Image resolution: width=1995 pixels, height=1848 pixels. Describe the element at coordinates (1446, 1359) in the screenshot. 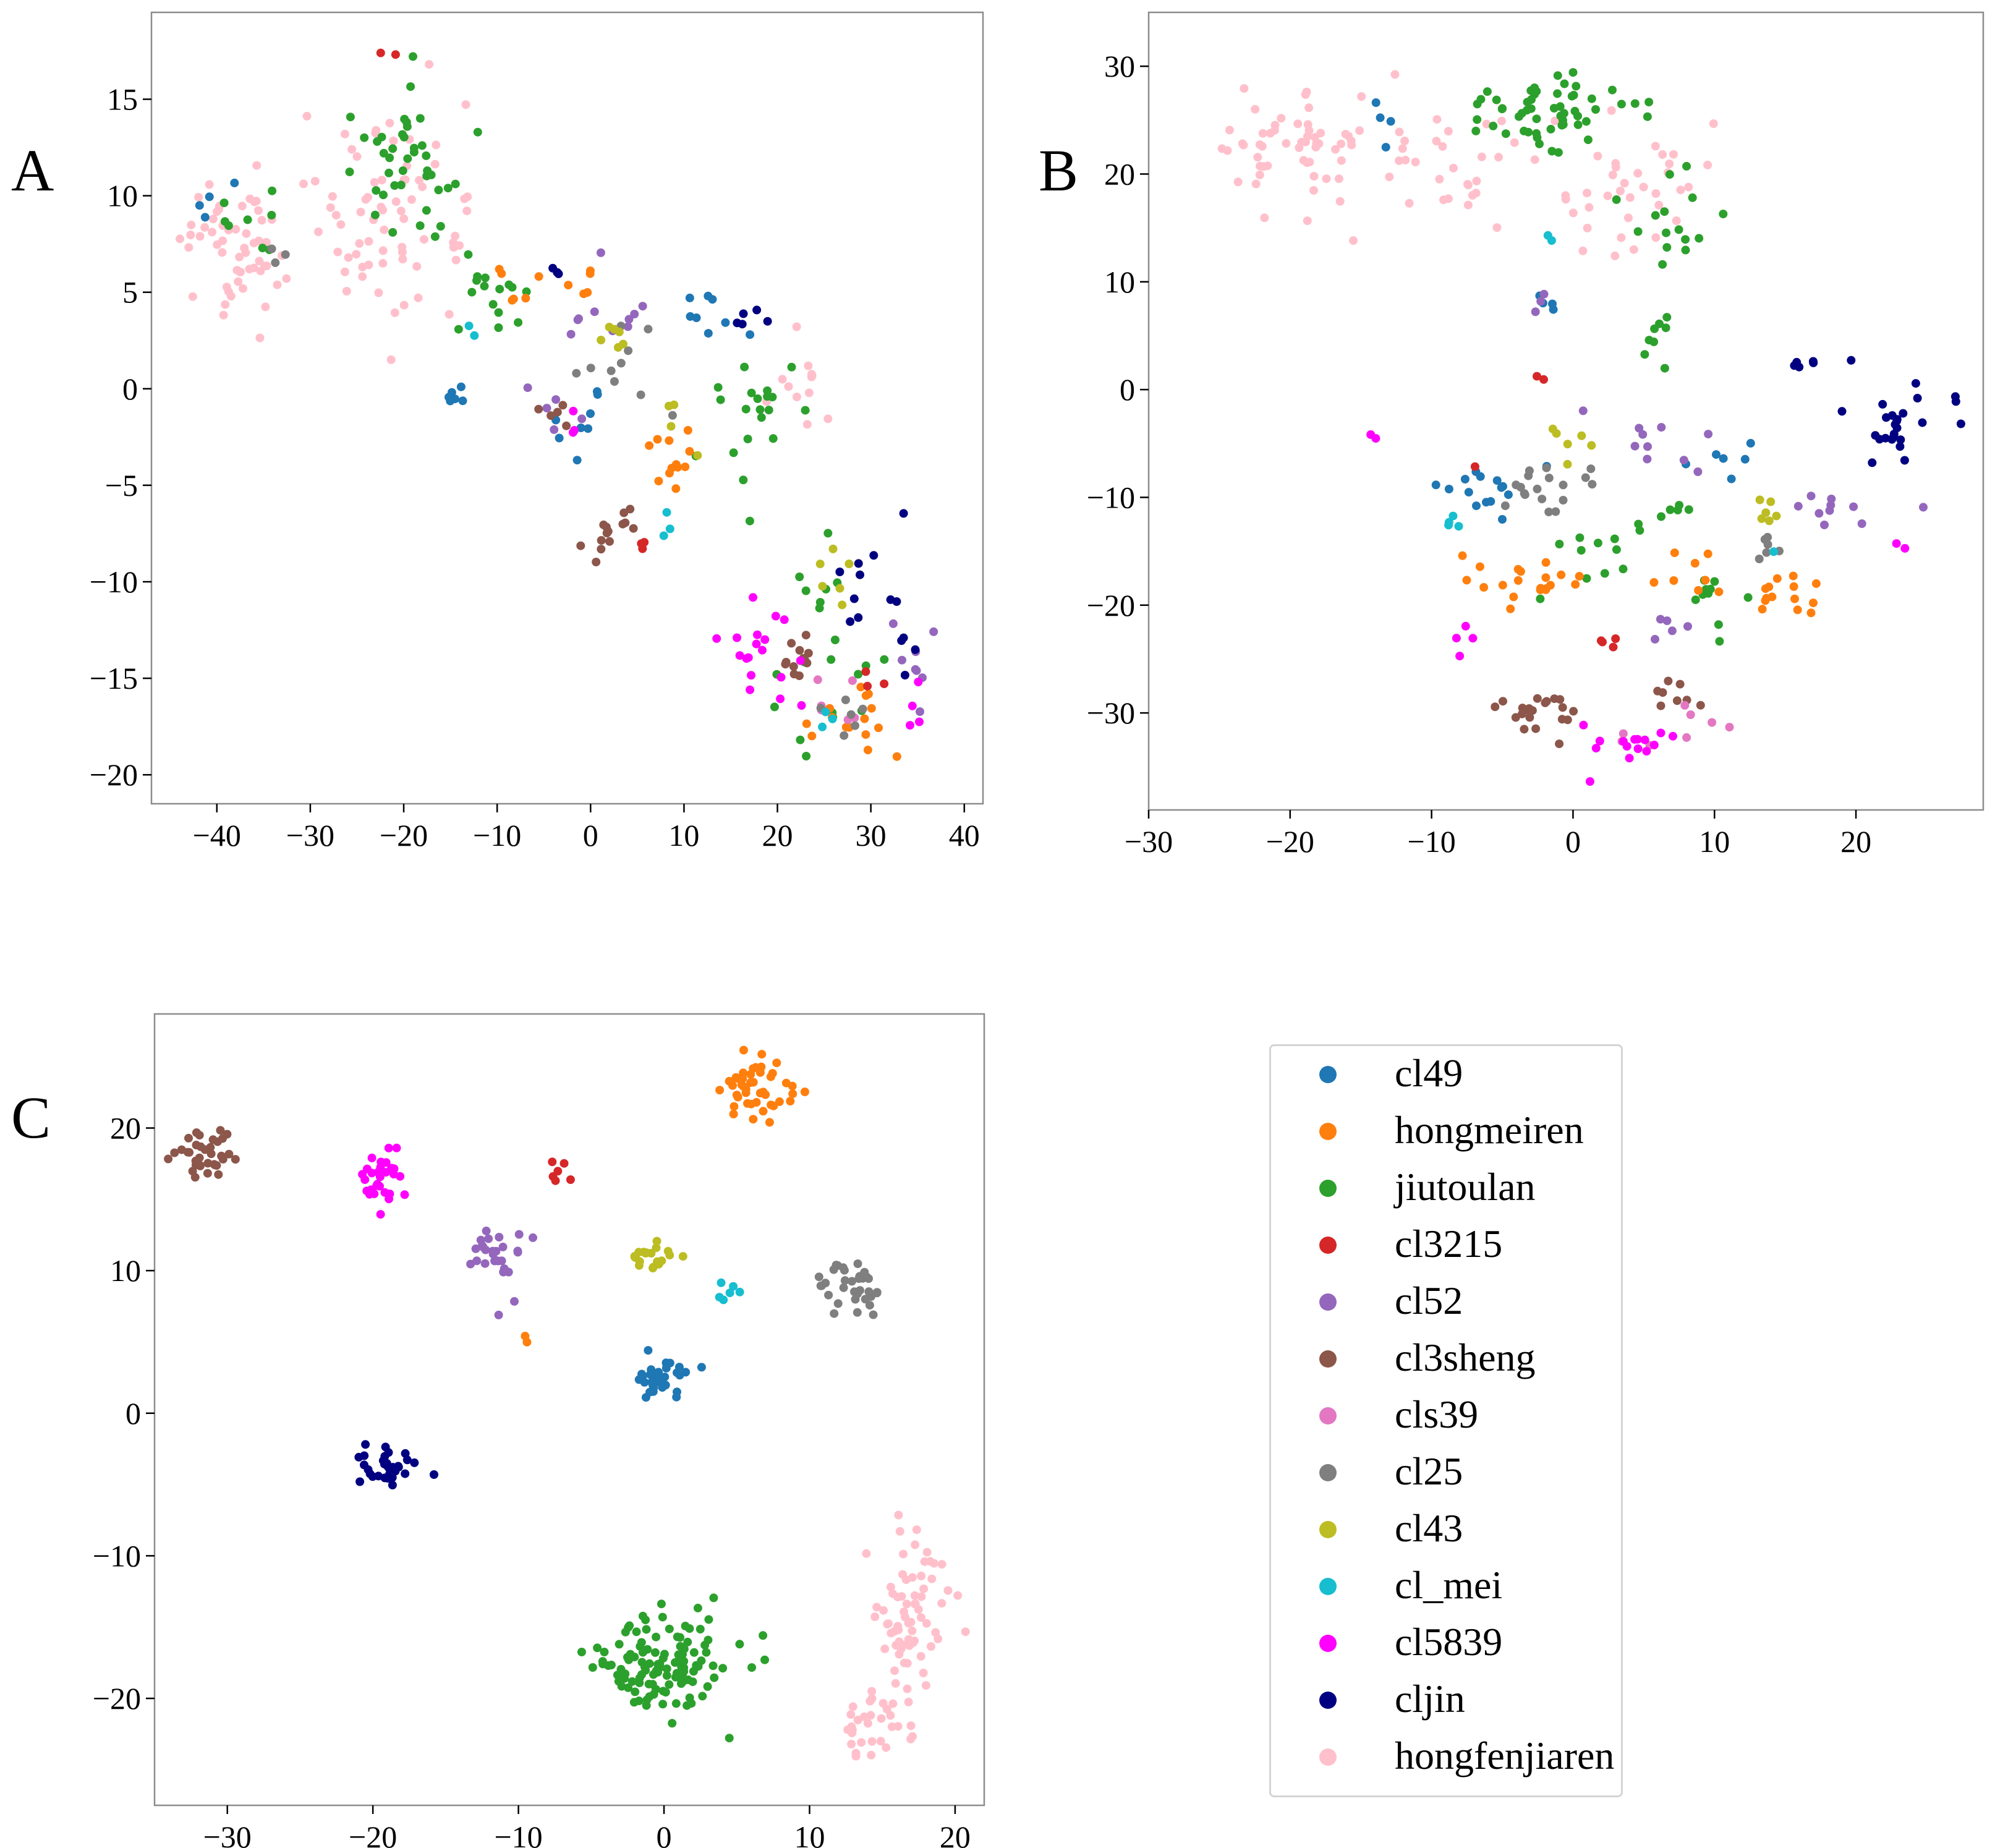

I see `legend-item: cl3sheng` at that location.